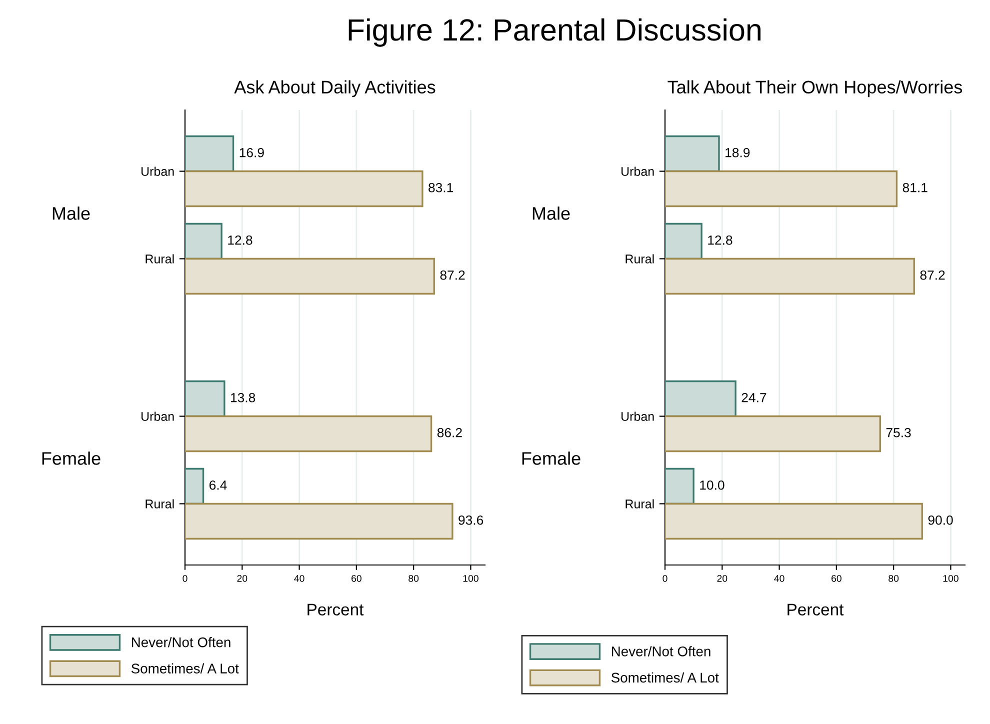  Describe the element at coordinates (471, 520) in the screenshot. I see `data-label: 93.6` at that location.